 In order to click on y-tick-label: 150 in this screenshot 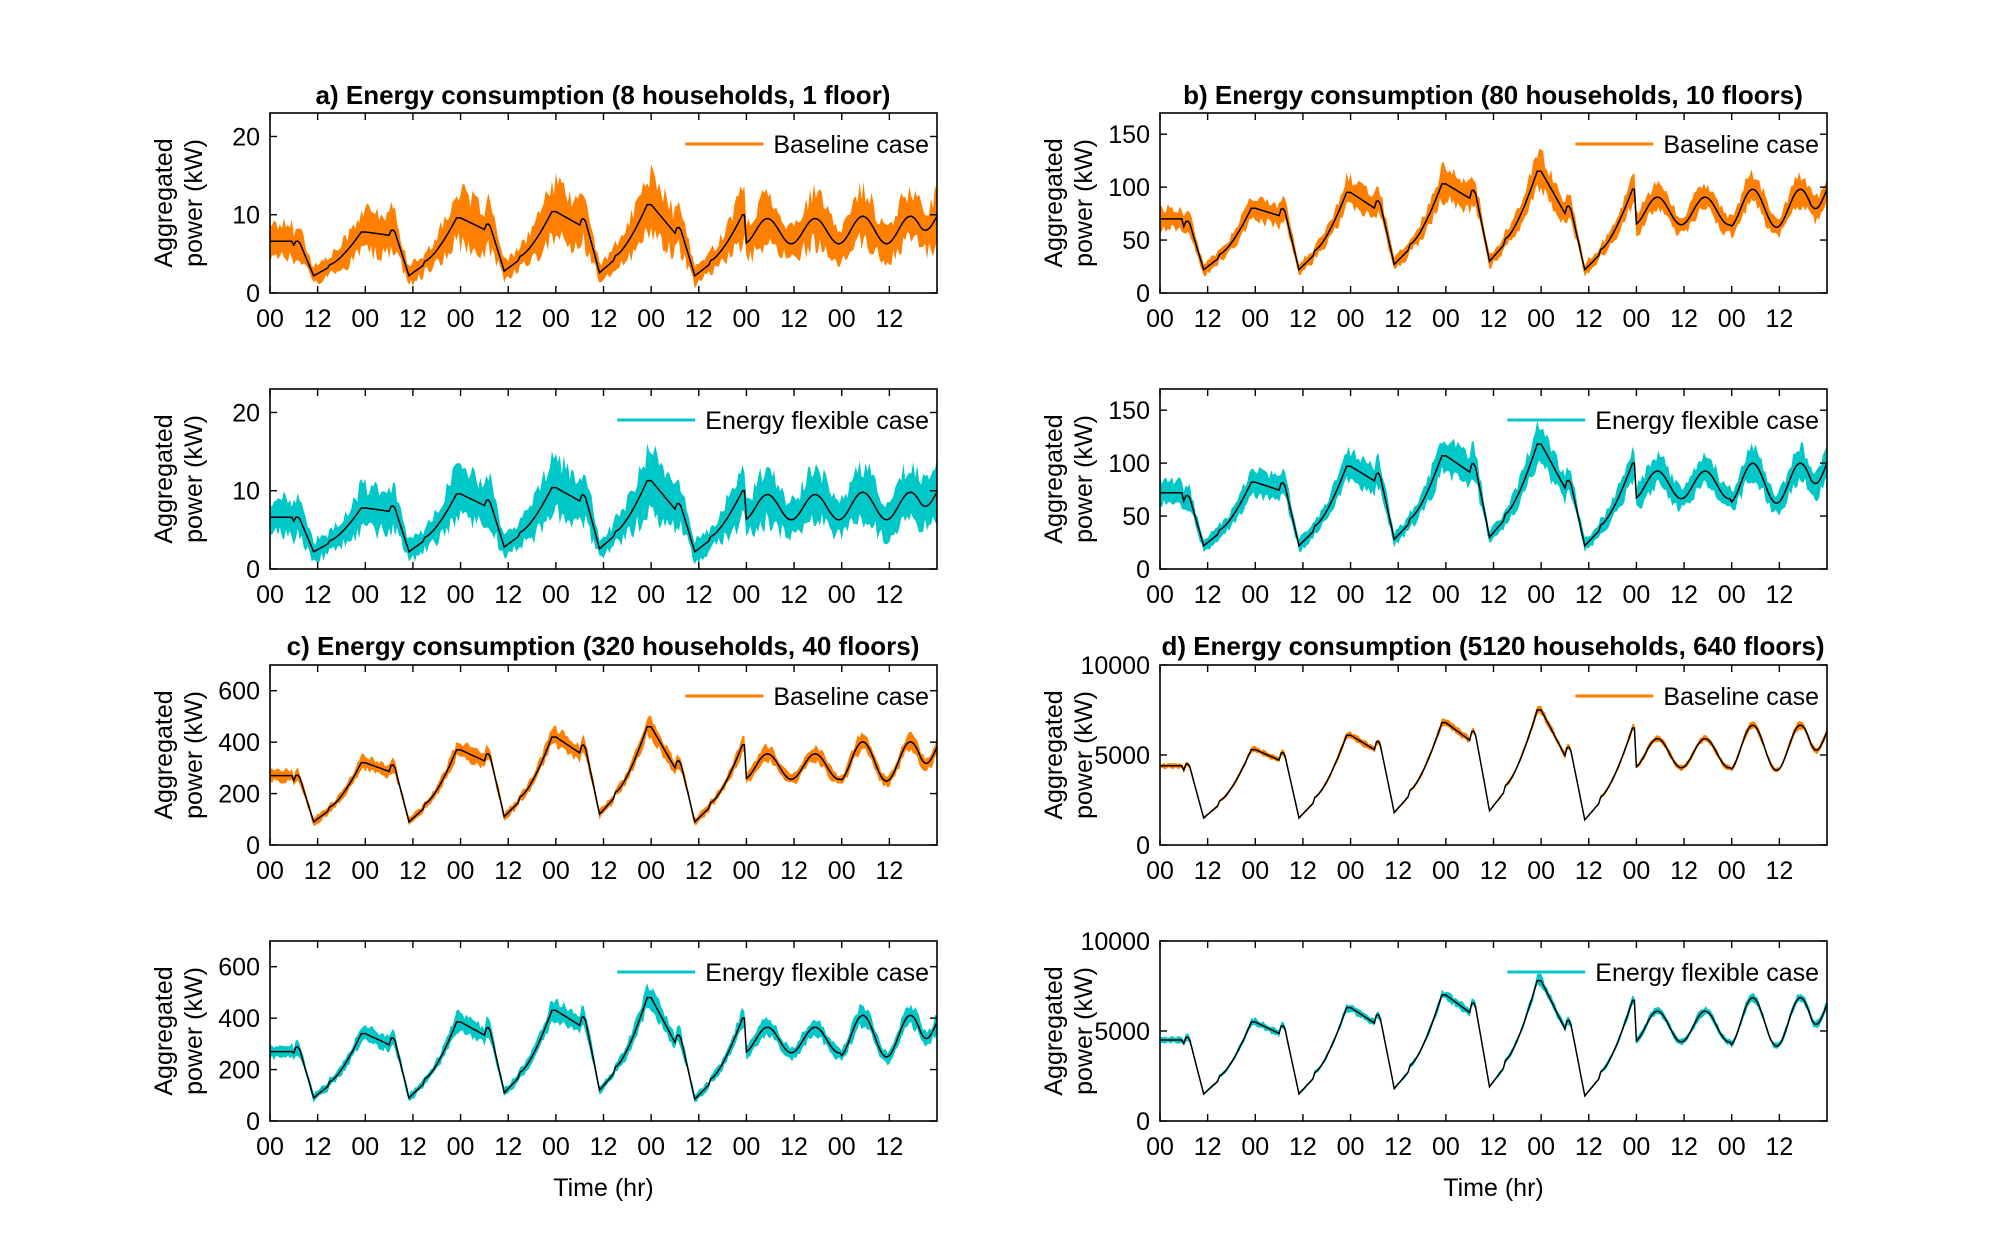, I will do `click(1129, 135)`.